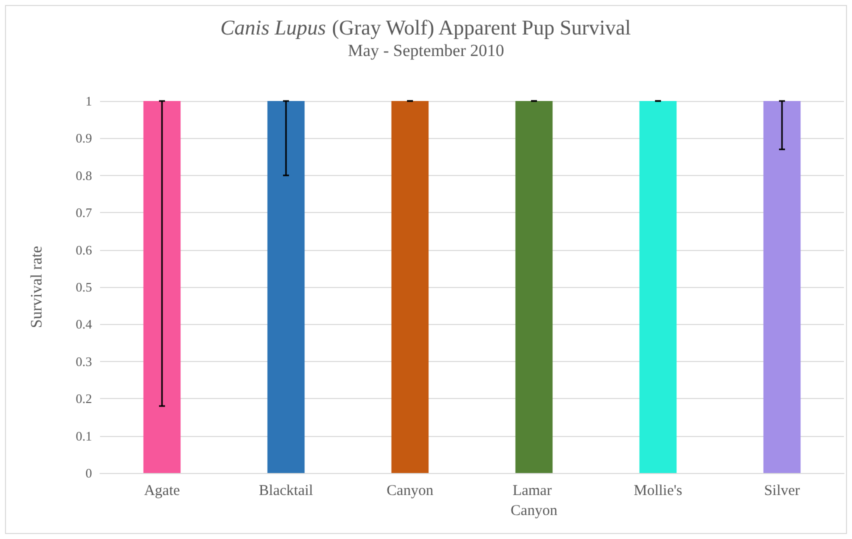  Describe the element at coordinates (162, 491) in the screenshot. I see `x-tick-label: Agate` at that location.